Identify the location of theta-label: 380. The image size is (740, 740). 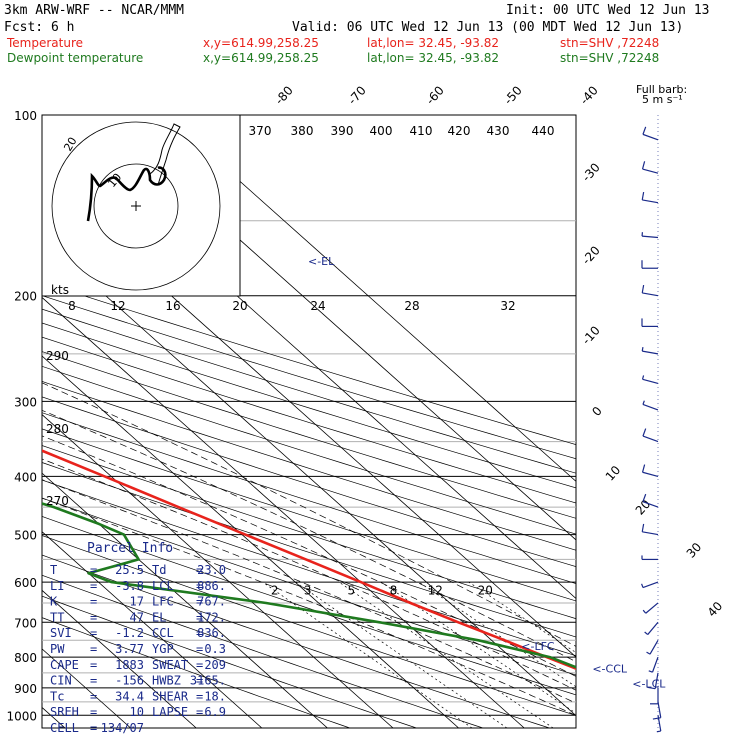
(302, 131).